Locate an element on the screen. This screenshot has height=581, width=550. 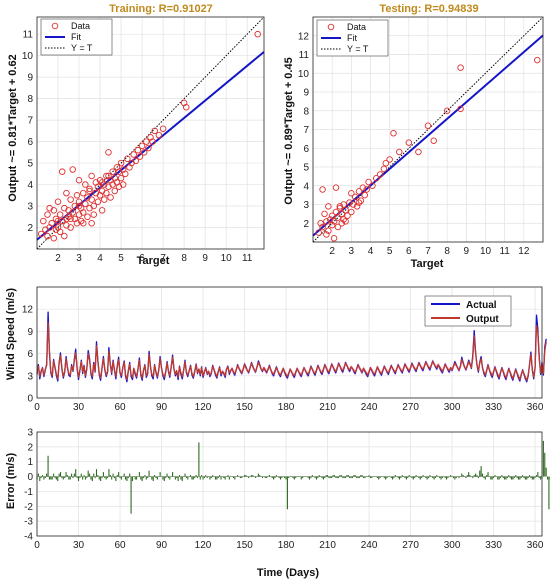
training-xlabel: Target is located at coordinates (153, 261).